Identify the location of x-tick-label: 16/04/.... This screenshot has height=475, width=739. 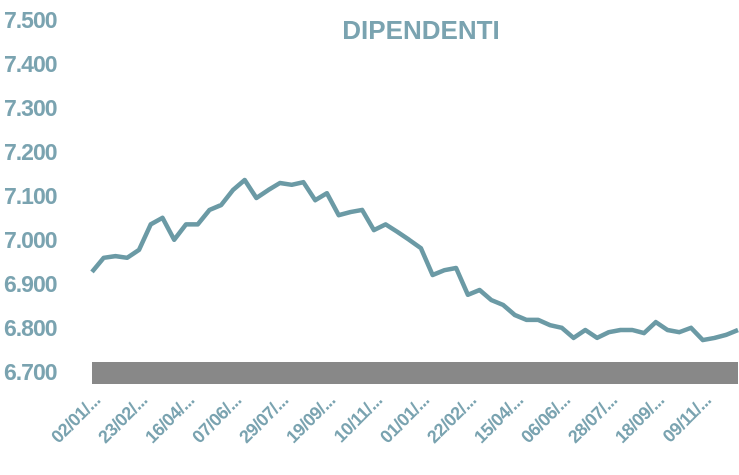
(169, 418).